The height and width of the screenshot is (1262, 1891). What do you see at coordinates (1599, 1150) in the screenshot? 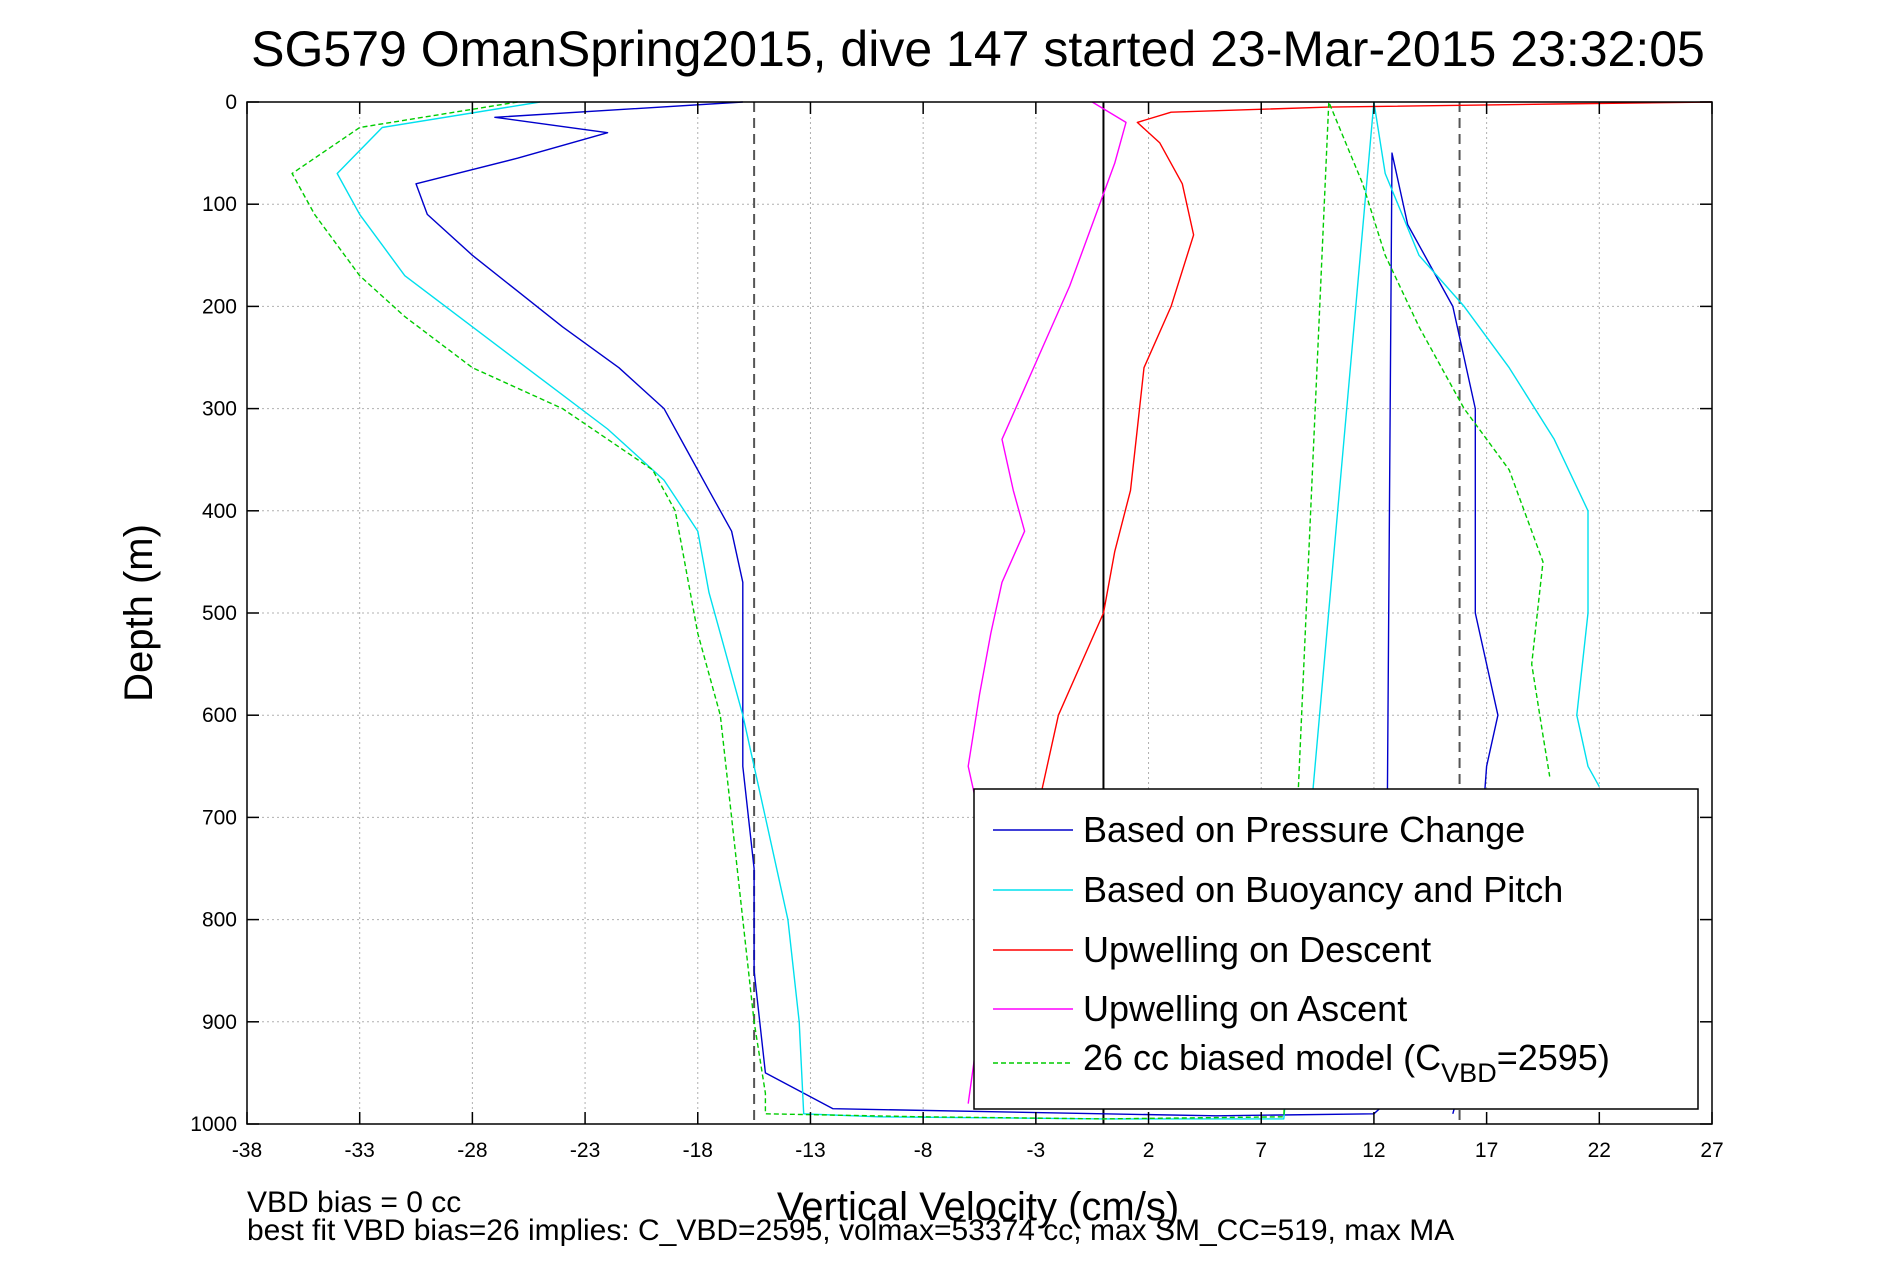
I see `x-tick-label: 22` at bounding box center [1599, 1150].